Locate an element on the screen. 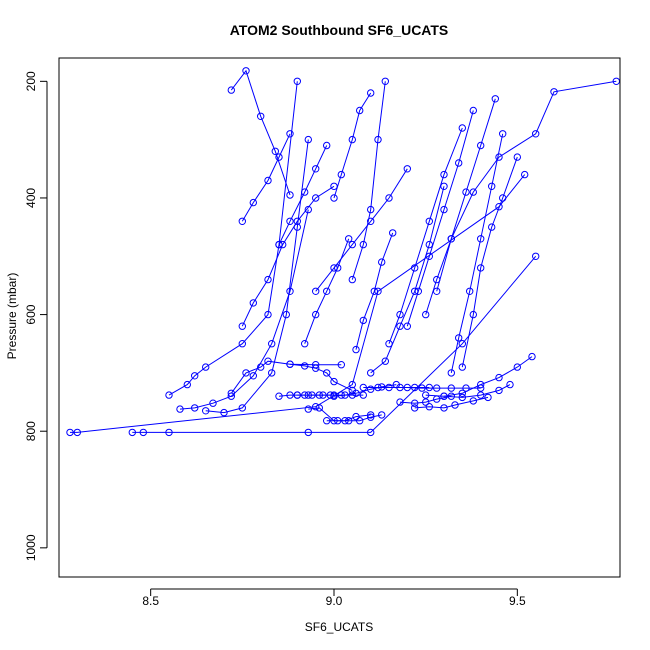 This screenshot has height=650, width=650. y-tick-label: 800 is located at coordinates (31, 431).